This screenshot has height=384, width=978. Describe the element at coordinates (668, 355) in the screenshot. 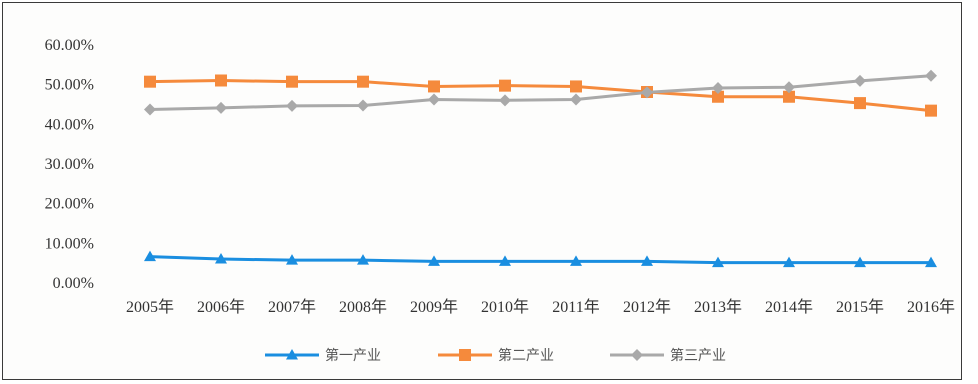

I see `legend-item: 第三产业` at that location.